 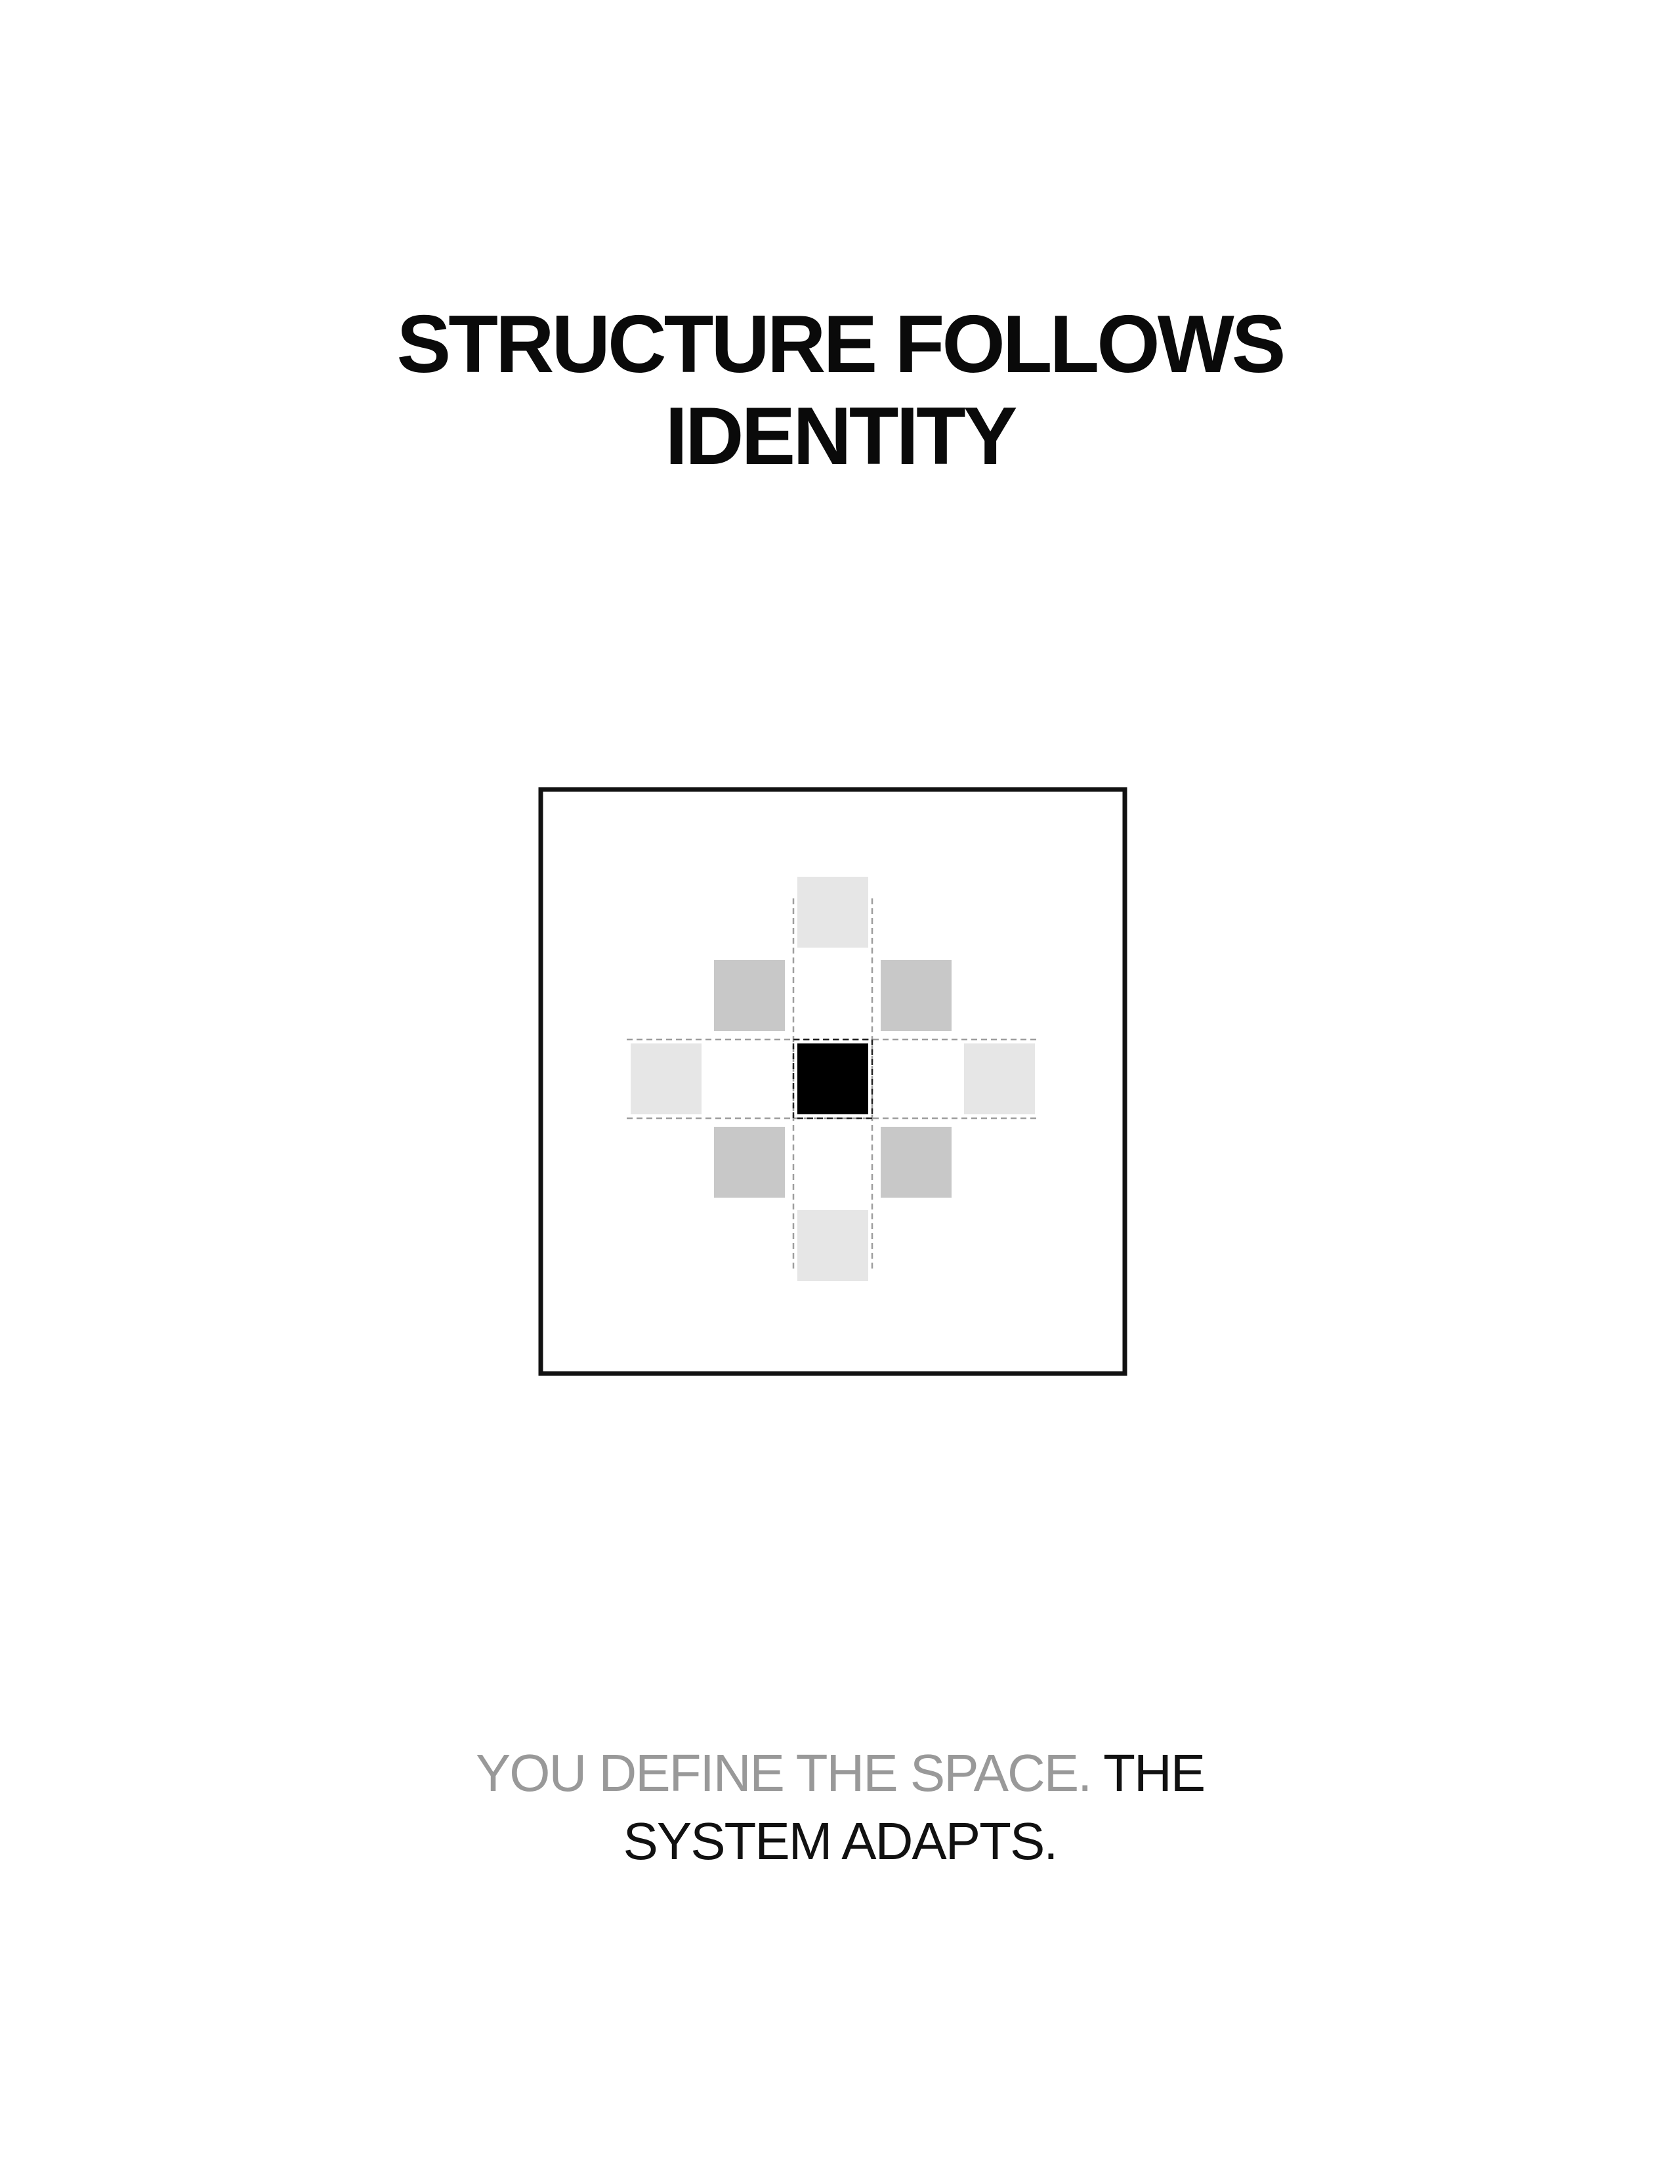 What do you see at coordinates (840, 436) in the screenshot?
I see `title-line-2: IDENTITY` at bounding box center [840, 436].